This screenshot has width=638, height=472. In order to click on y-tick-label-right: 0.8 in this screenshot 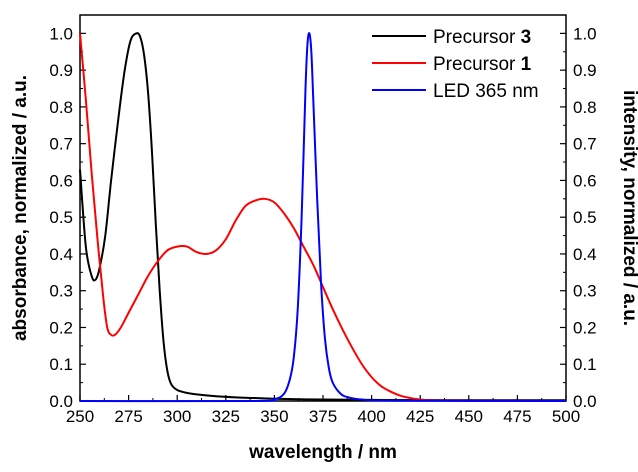, I will do `click(585, 107)`.